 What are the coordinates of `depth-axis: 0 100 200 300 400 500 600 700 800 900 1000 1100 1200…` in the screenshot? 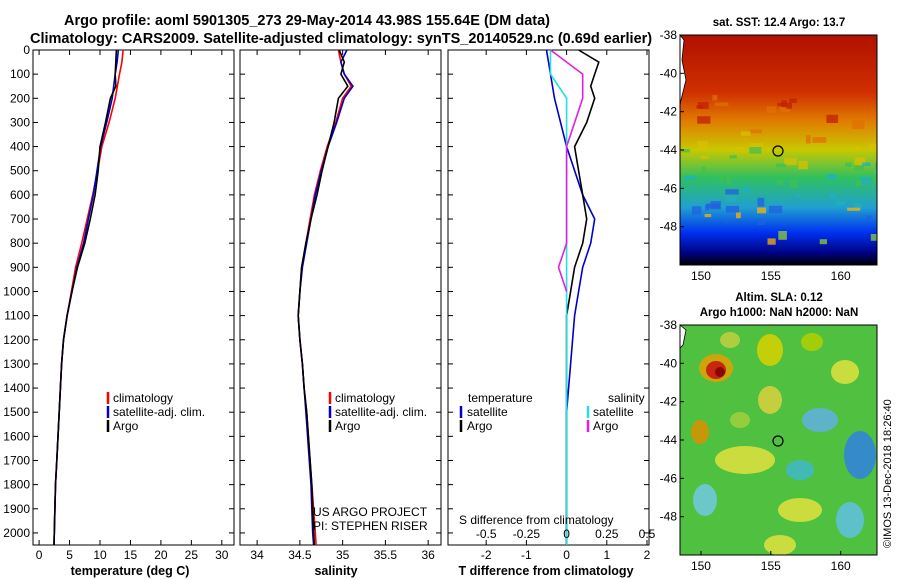 It's located at (16, 291).